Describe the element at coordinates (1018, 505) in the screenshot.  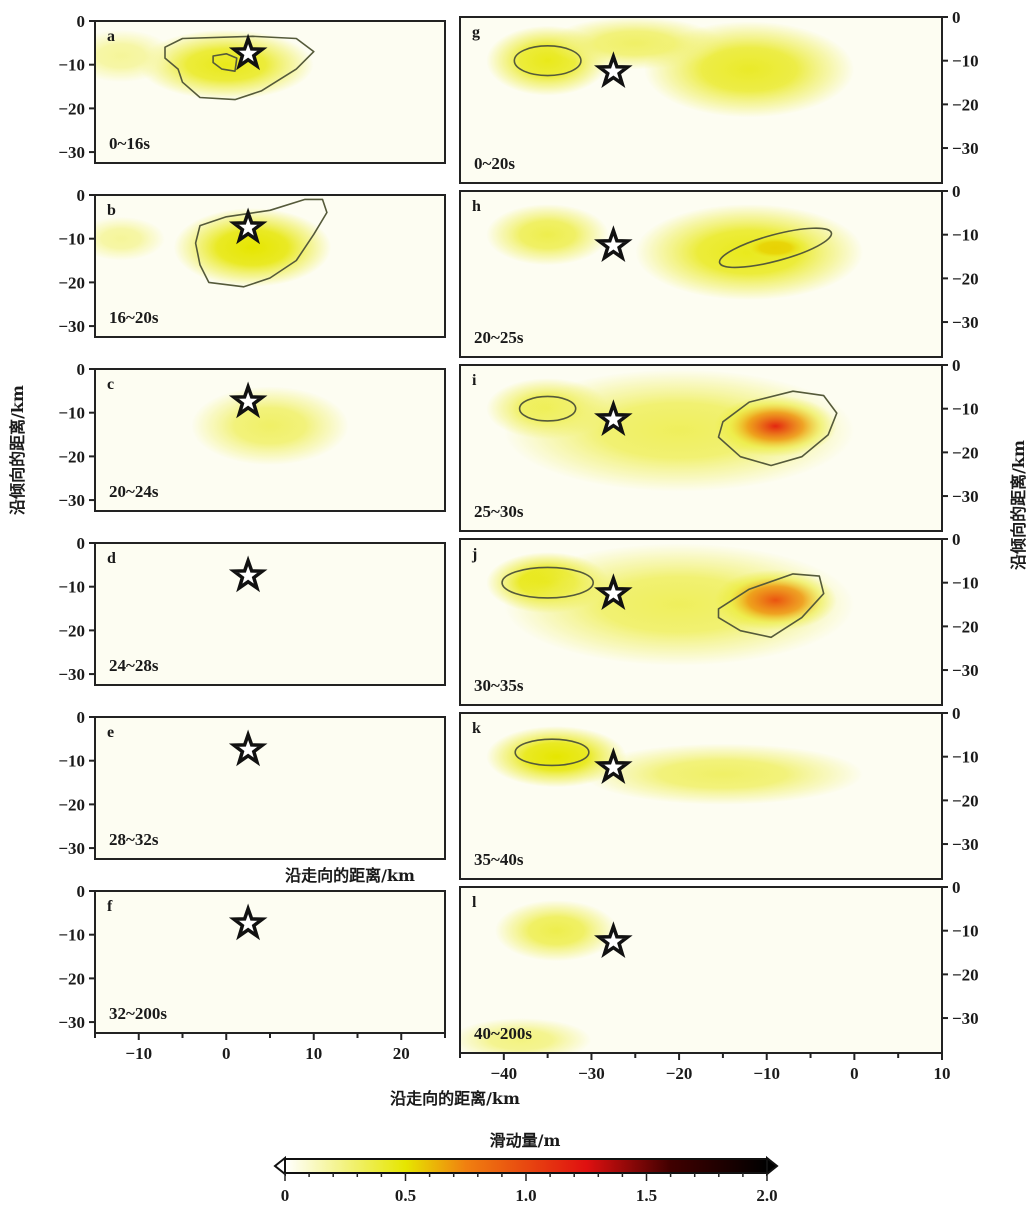
I see `right-y-axis-title: 沿倾向的距离/km` at that location.